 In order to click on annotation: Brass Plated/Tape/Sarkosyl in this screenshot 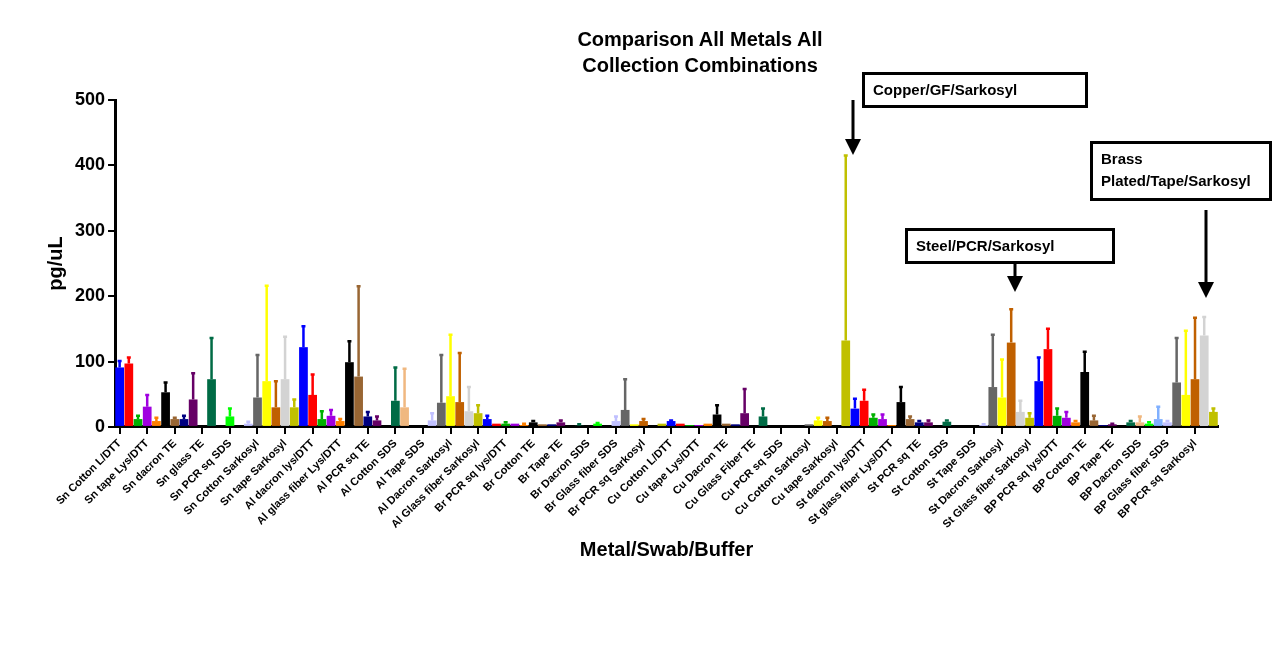, I will do `click(1181, 171)`.